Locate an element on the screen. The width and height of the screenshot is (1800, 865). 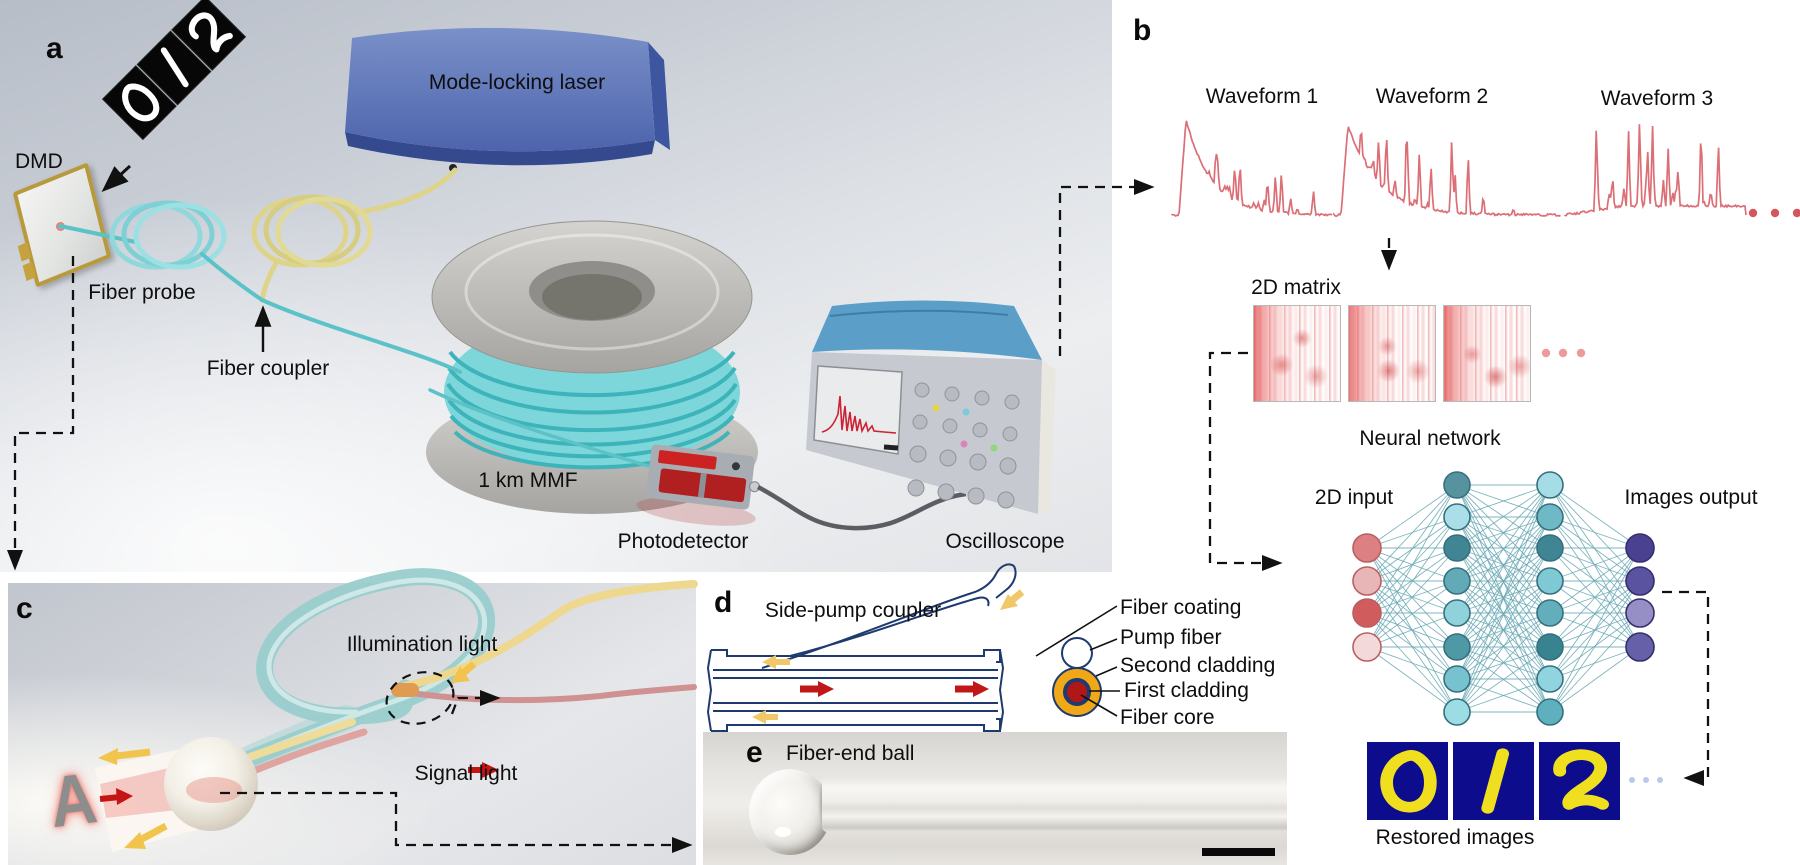
label-fiber-coupler: Fiber coupler is located at coordinates (268, 368).